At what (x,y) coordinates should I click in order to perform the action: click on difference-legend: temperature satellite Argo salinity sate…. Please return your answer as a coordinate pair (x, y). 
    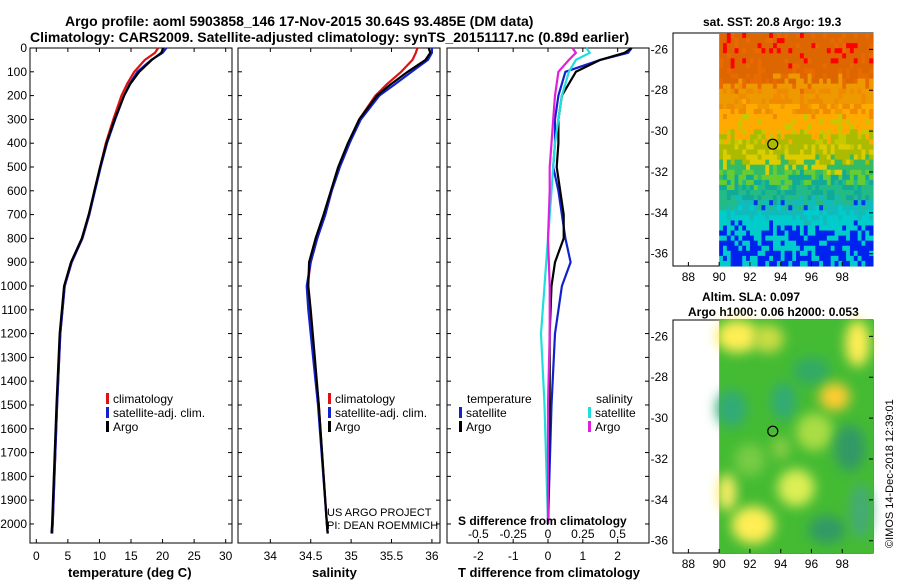
    Looking at the image, I should click on (547, 413).